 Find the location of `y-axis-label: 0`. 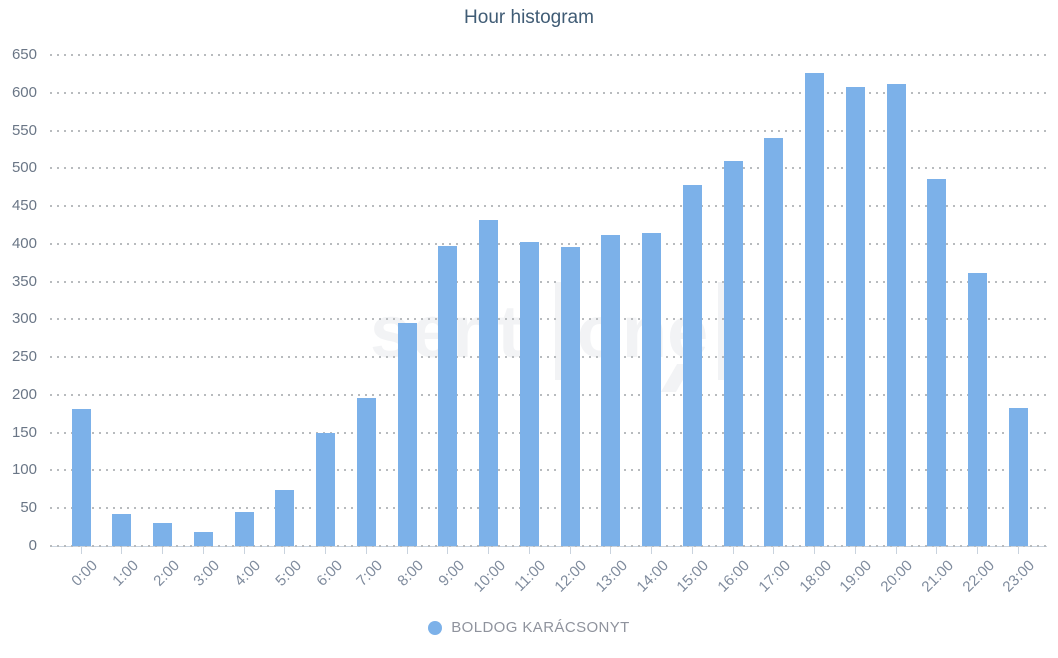

y-axis-label: 0 is located at coordinates (32, 545).